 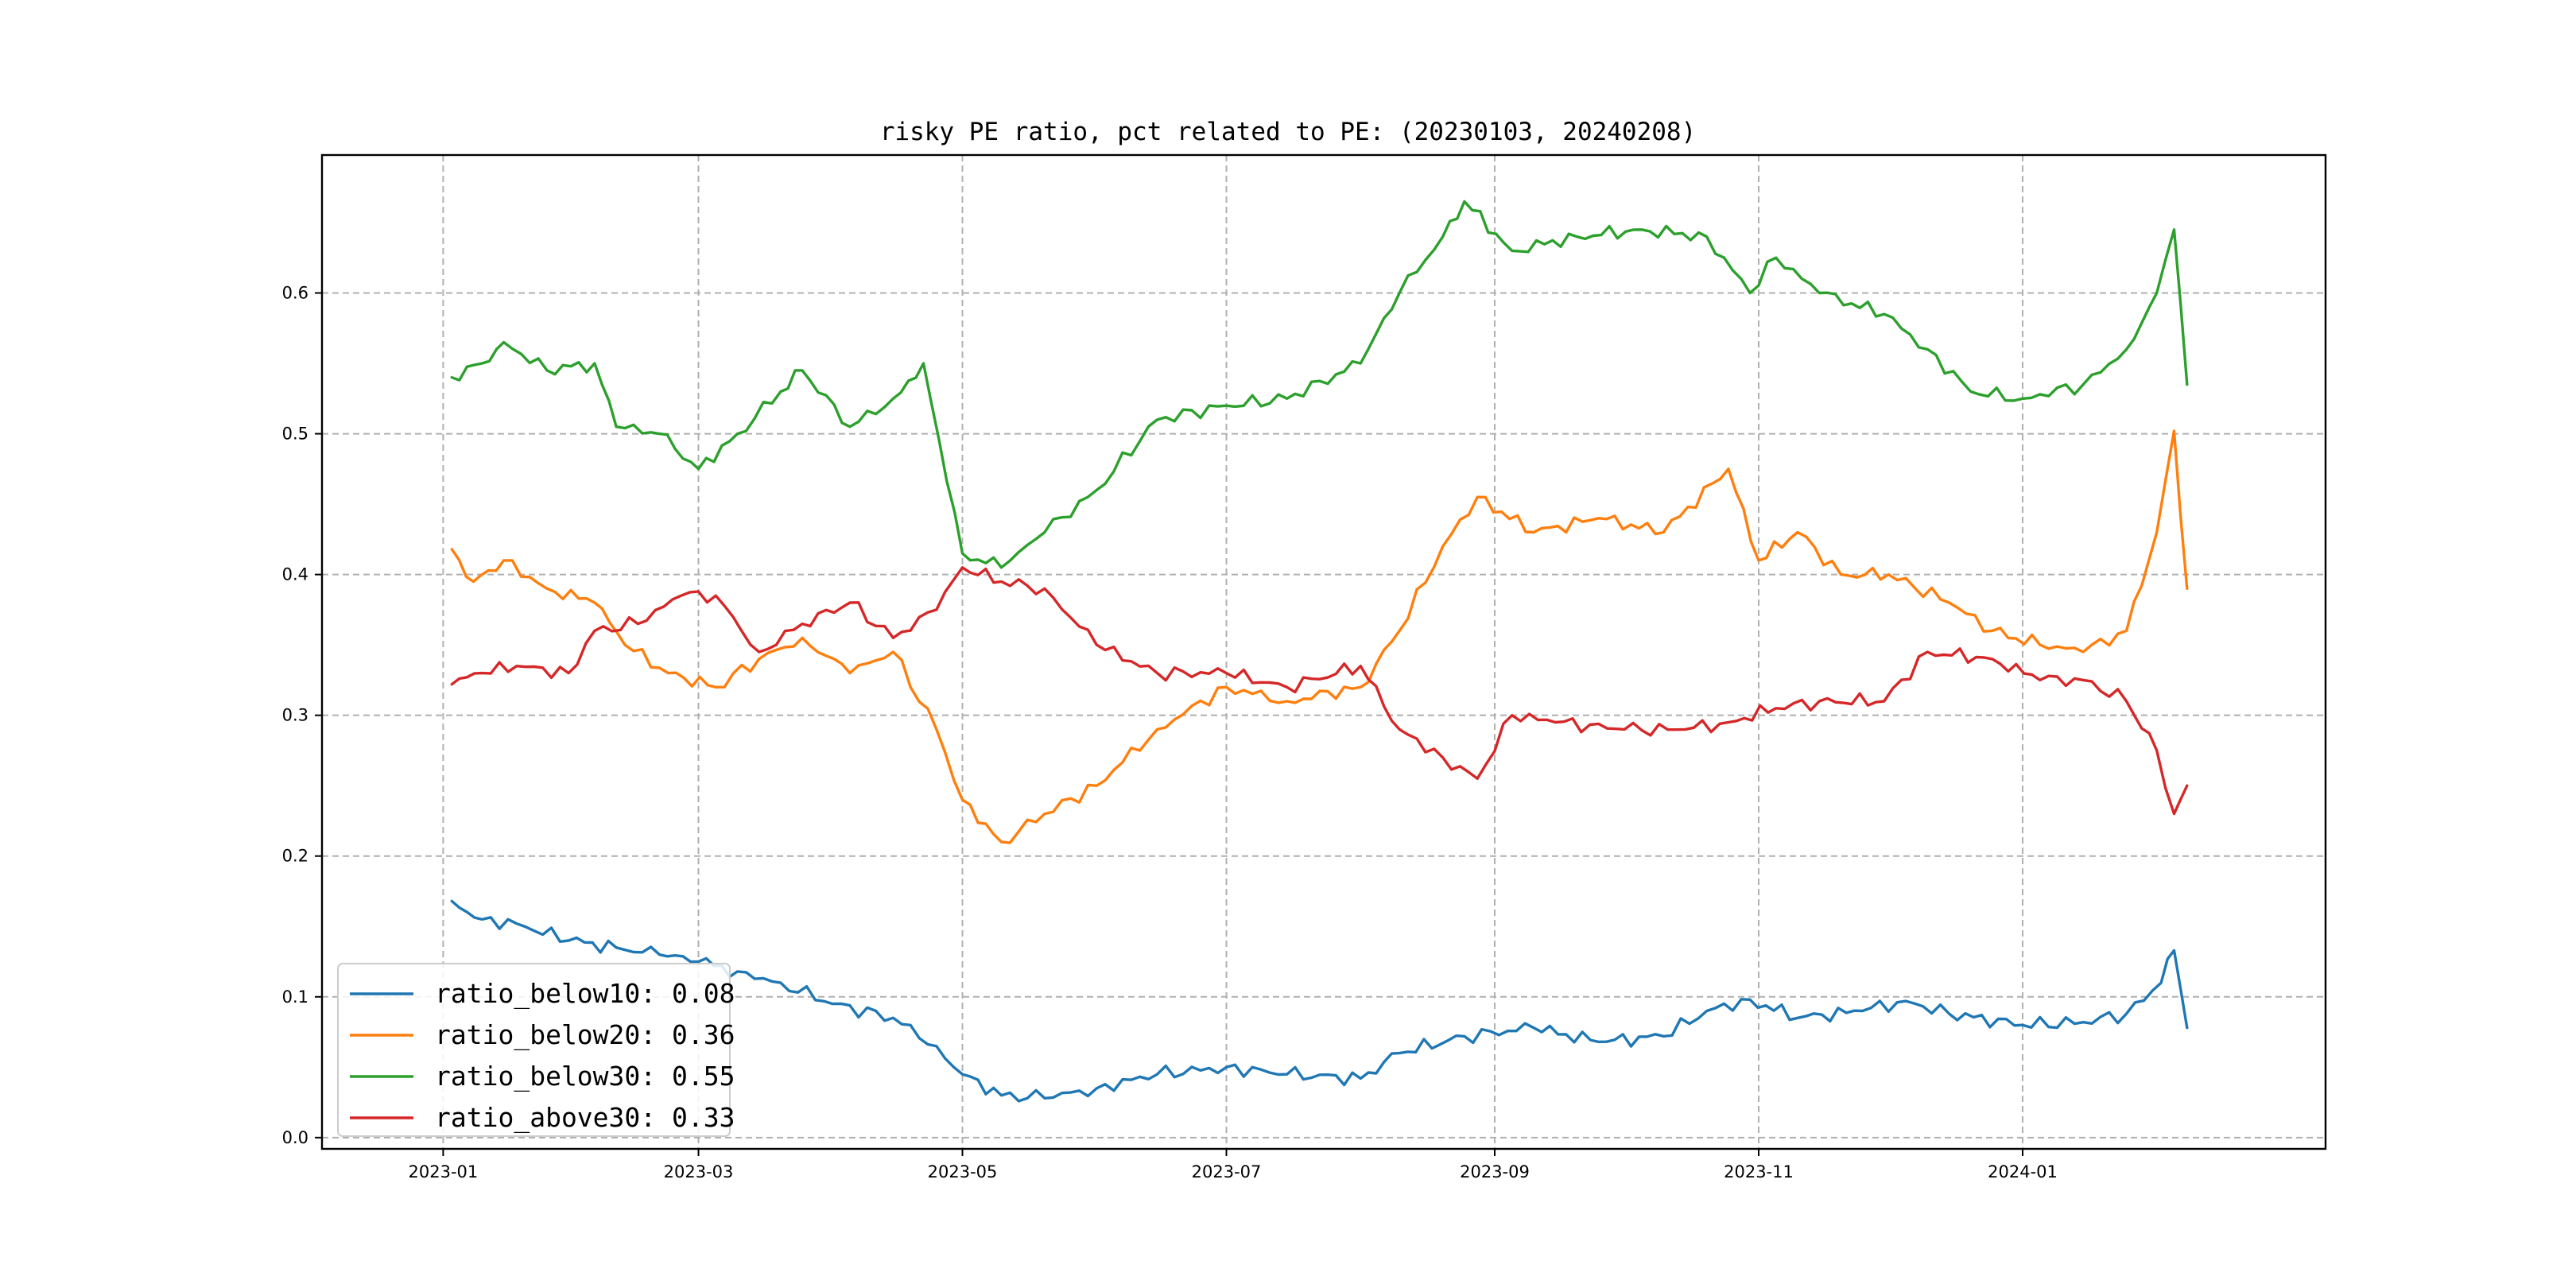 I want to click on y-tick-label: 0.2, so click(x=295, y=856).